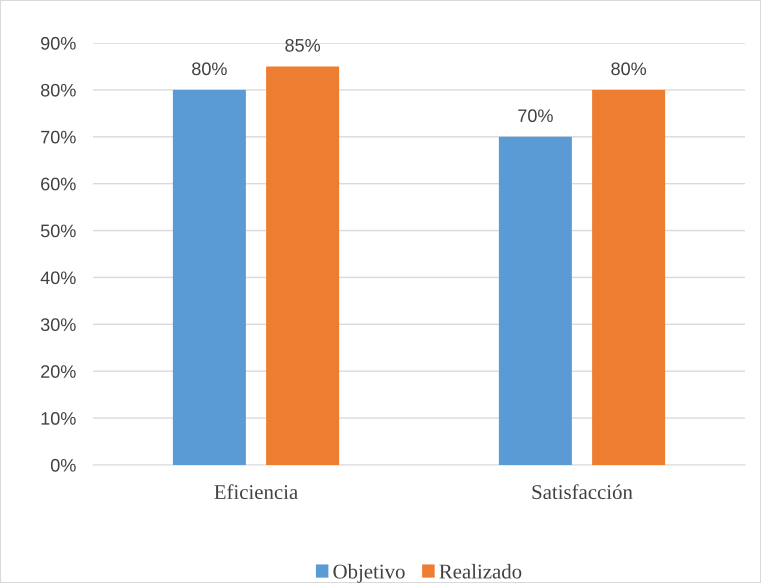  Describe the element at coordinates (535, 115) in the screenshot. I see `data-label: 70%` at that location.